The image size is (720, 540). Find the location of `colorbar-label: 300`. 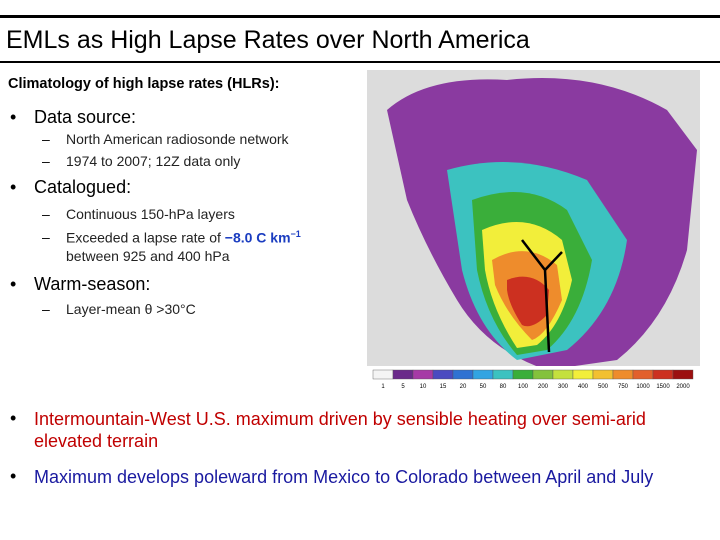

colorbar-label: 300 is located at coordinates (563, 387).